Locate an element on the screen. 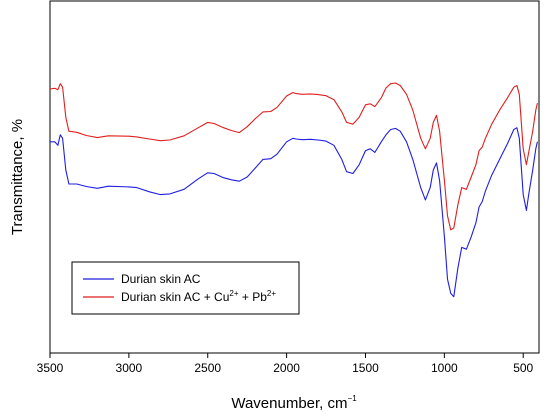 The width and height of the screenshot is (550, 418). x-tick-label: 3000 is located at coordinates (129, 368).